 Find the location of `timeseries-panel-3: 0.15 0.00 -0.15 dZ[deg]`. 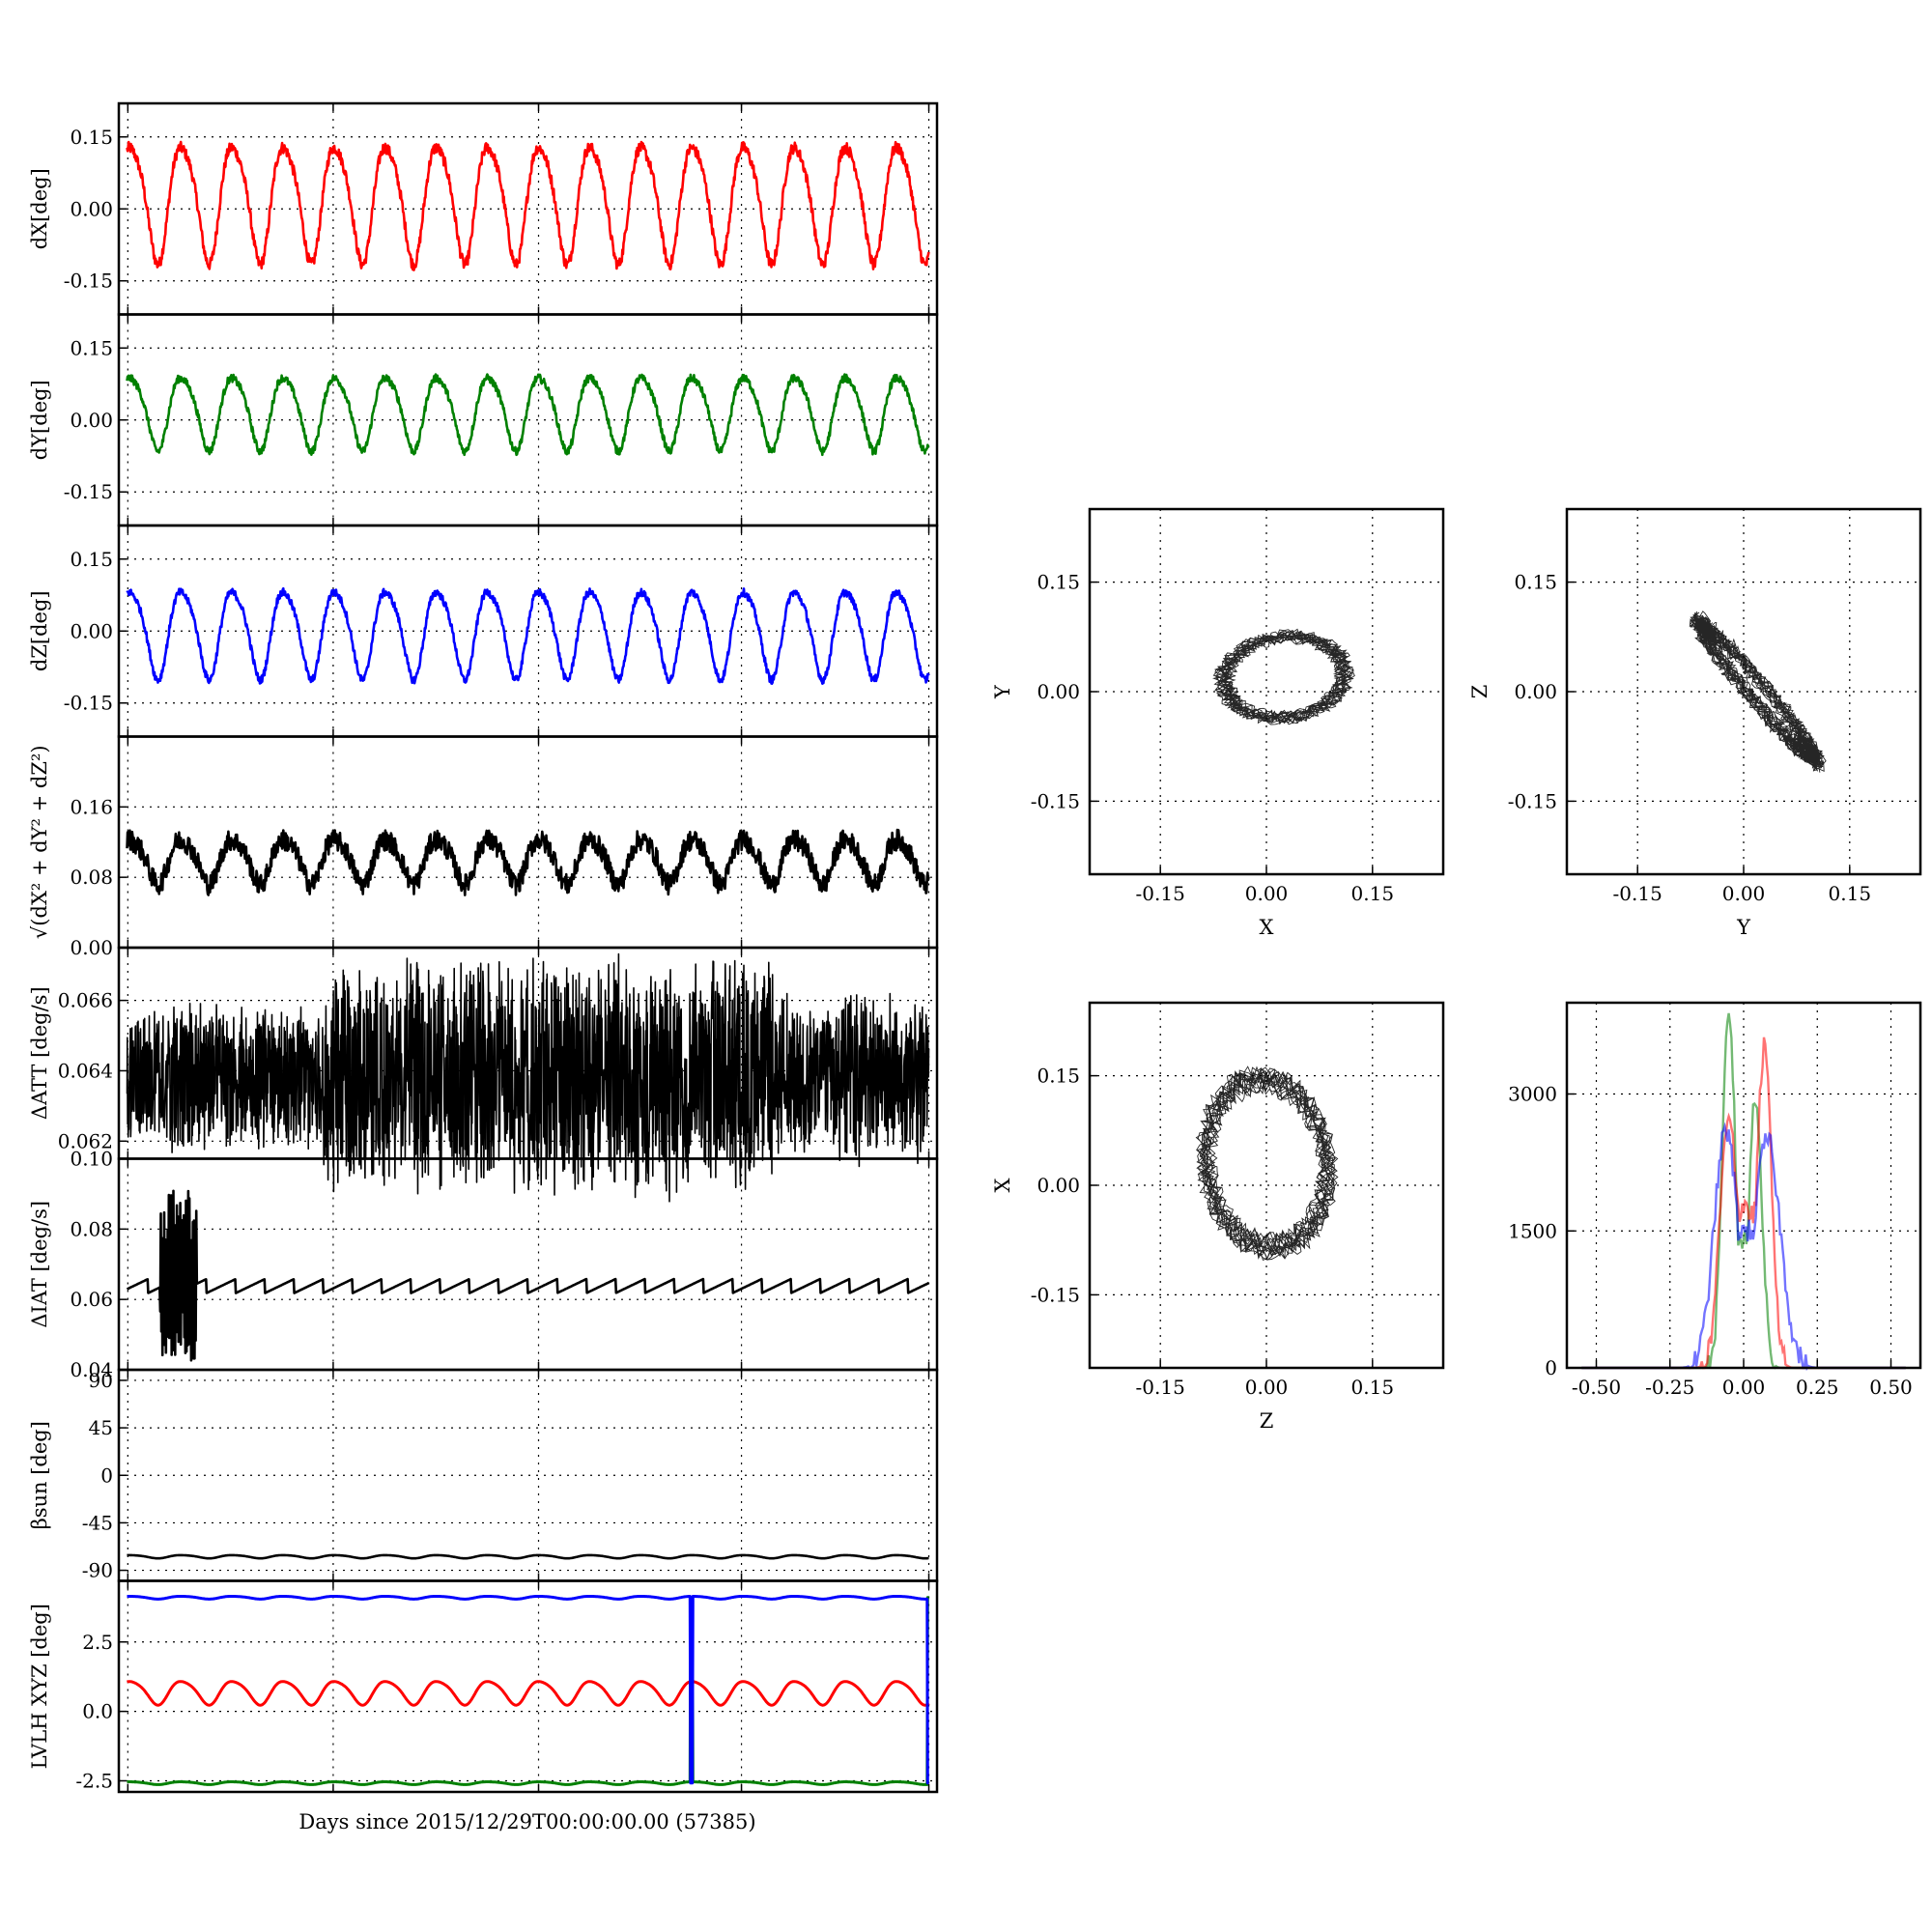

timeseries-panel-3: 0.15 0.00 -0.15 dZ[deg] is located at coordinates (483, 631).